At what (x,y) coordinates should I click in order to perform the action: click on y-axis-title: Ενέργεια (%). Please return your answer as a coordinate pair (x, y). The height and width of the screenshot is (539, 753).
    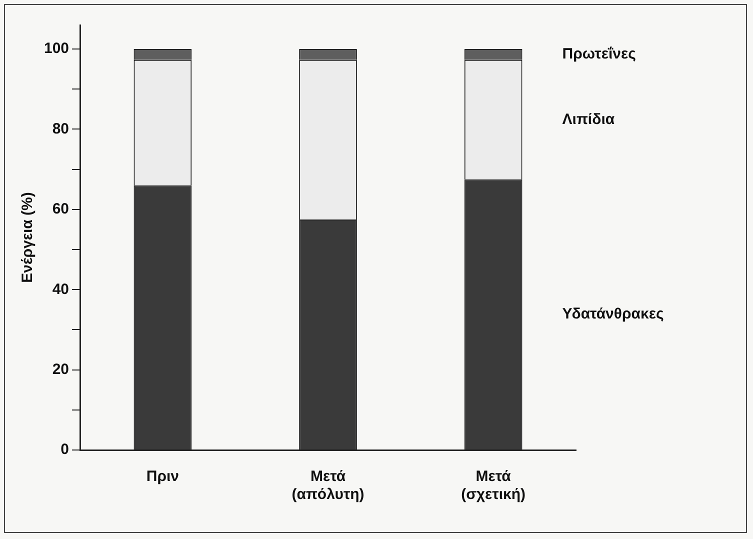
    Looking at the image, I should click on (27, 237).